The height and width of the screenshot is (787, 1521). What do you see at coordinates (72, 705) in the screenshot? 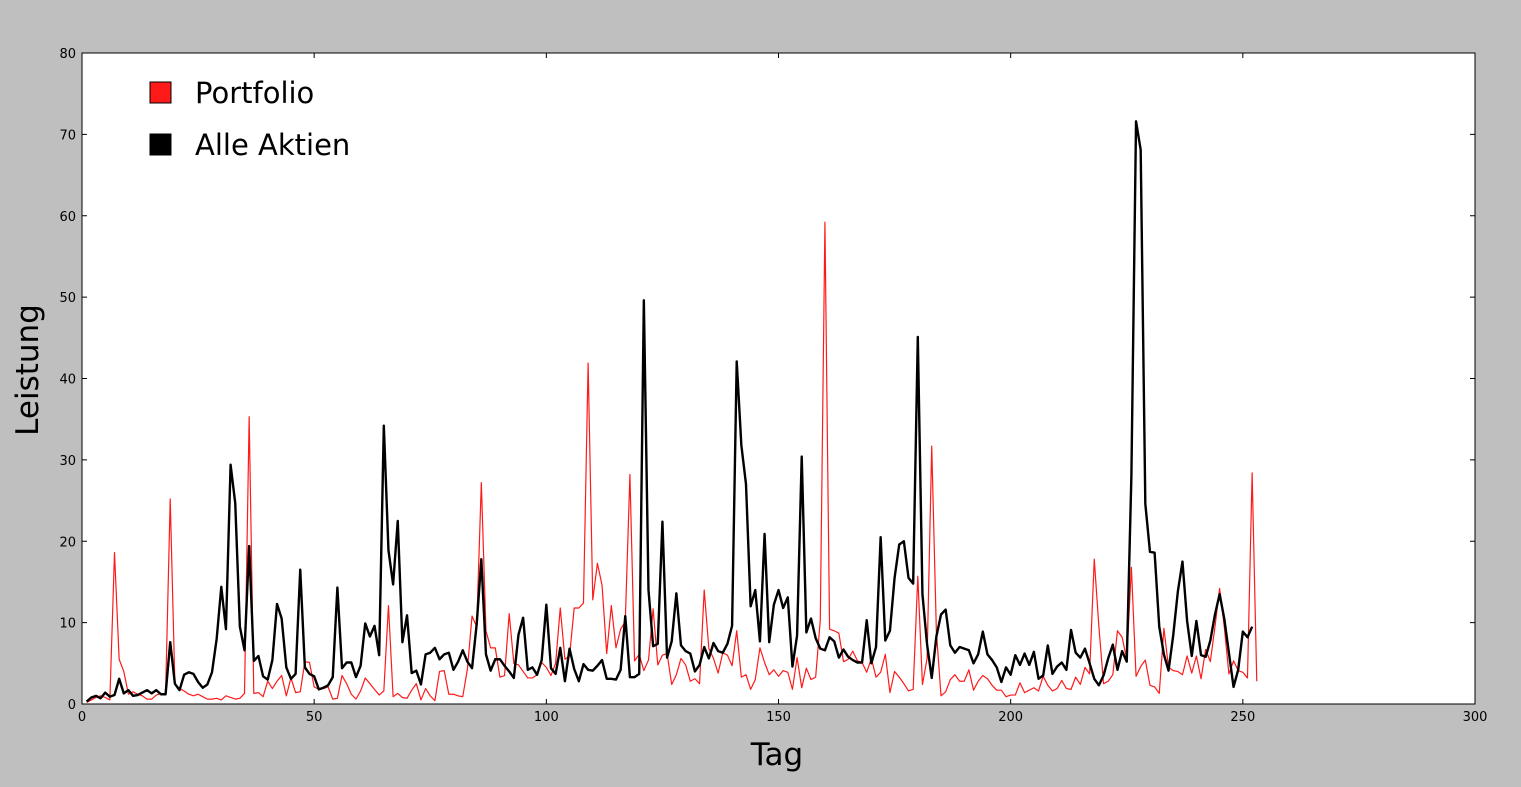
I see `y-tick-label: 0` at bounding box center [72, 705].